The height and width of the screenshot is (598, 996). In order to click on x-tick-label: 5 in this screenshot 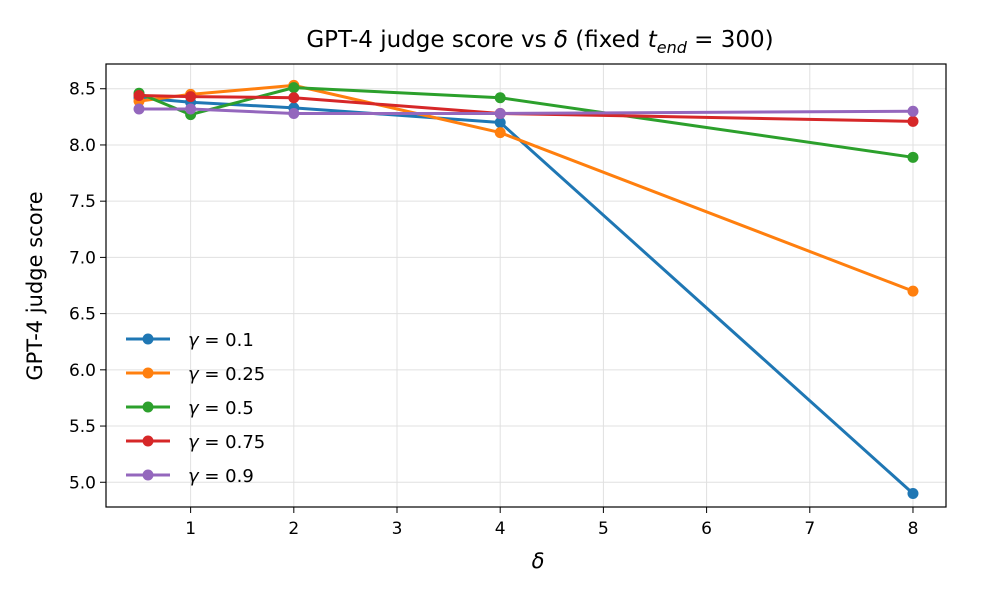, I will do `click(603, 529)`.